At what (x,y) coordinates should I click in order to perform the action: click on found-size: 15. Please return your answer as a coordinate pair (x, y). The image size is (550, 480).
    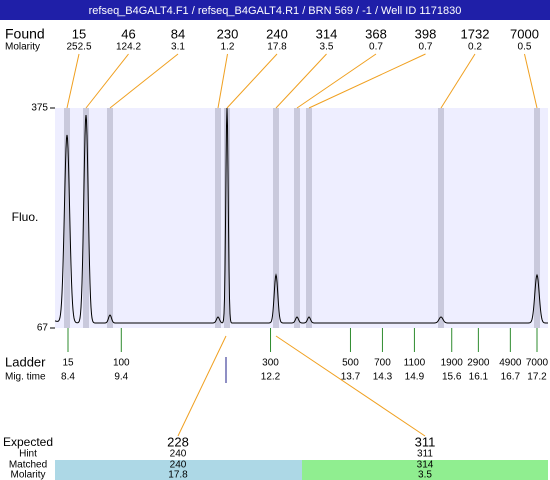
    Looking at the image, I should click on (79, 33).